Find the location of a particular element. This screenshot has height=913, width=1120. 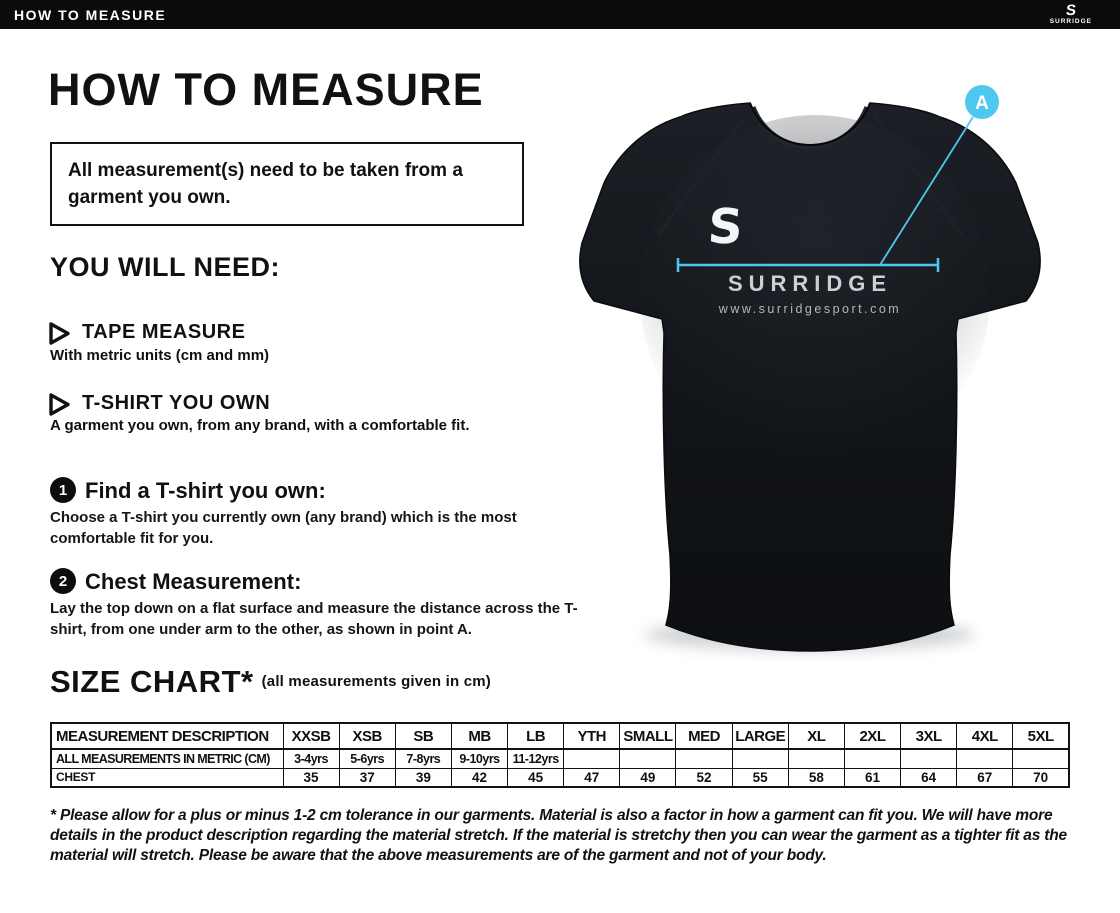

cell-value: 64 is located at coordinates (929, 777).